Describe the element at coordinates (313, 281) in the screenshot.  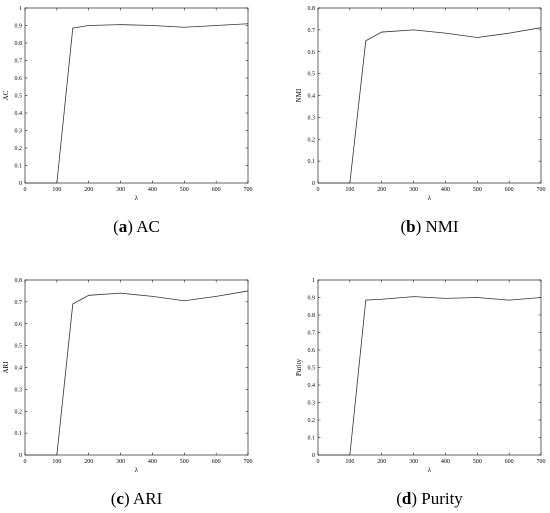
I see `y-tick-label: 1` at that location.